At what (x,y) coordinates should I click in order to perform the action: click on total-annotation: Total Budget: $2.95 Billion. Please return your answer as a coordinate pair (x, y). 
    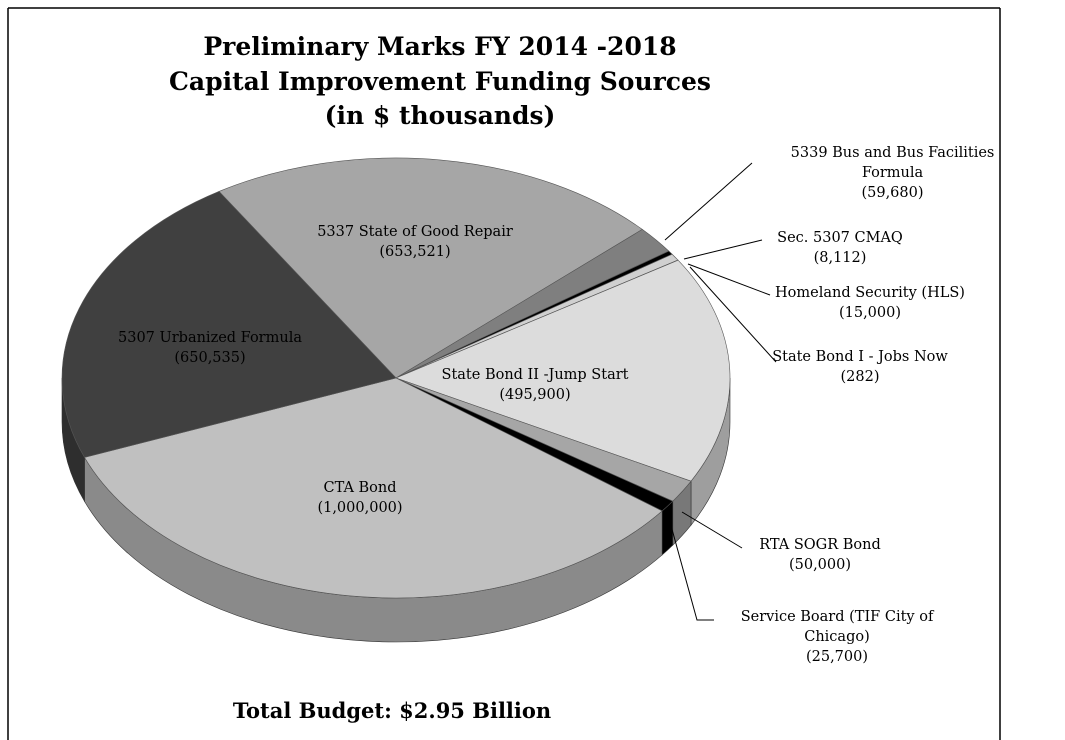
    Looking at the image, I should click on (392, 710).